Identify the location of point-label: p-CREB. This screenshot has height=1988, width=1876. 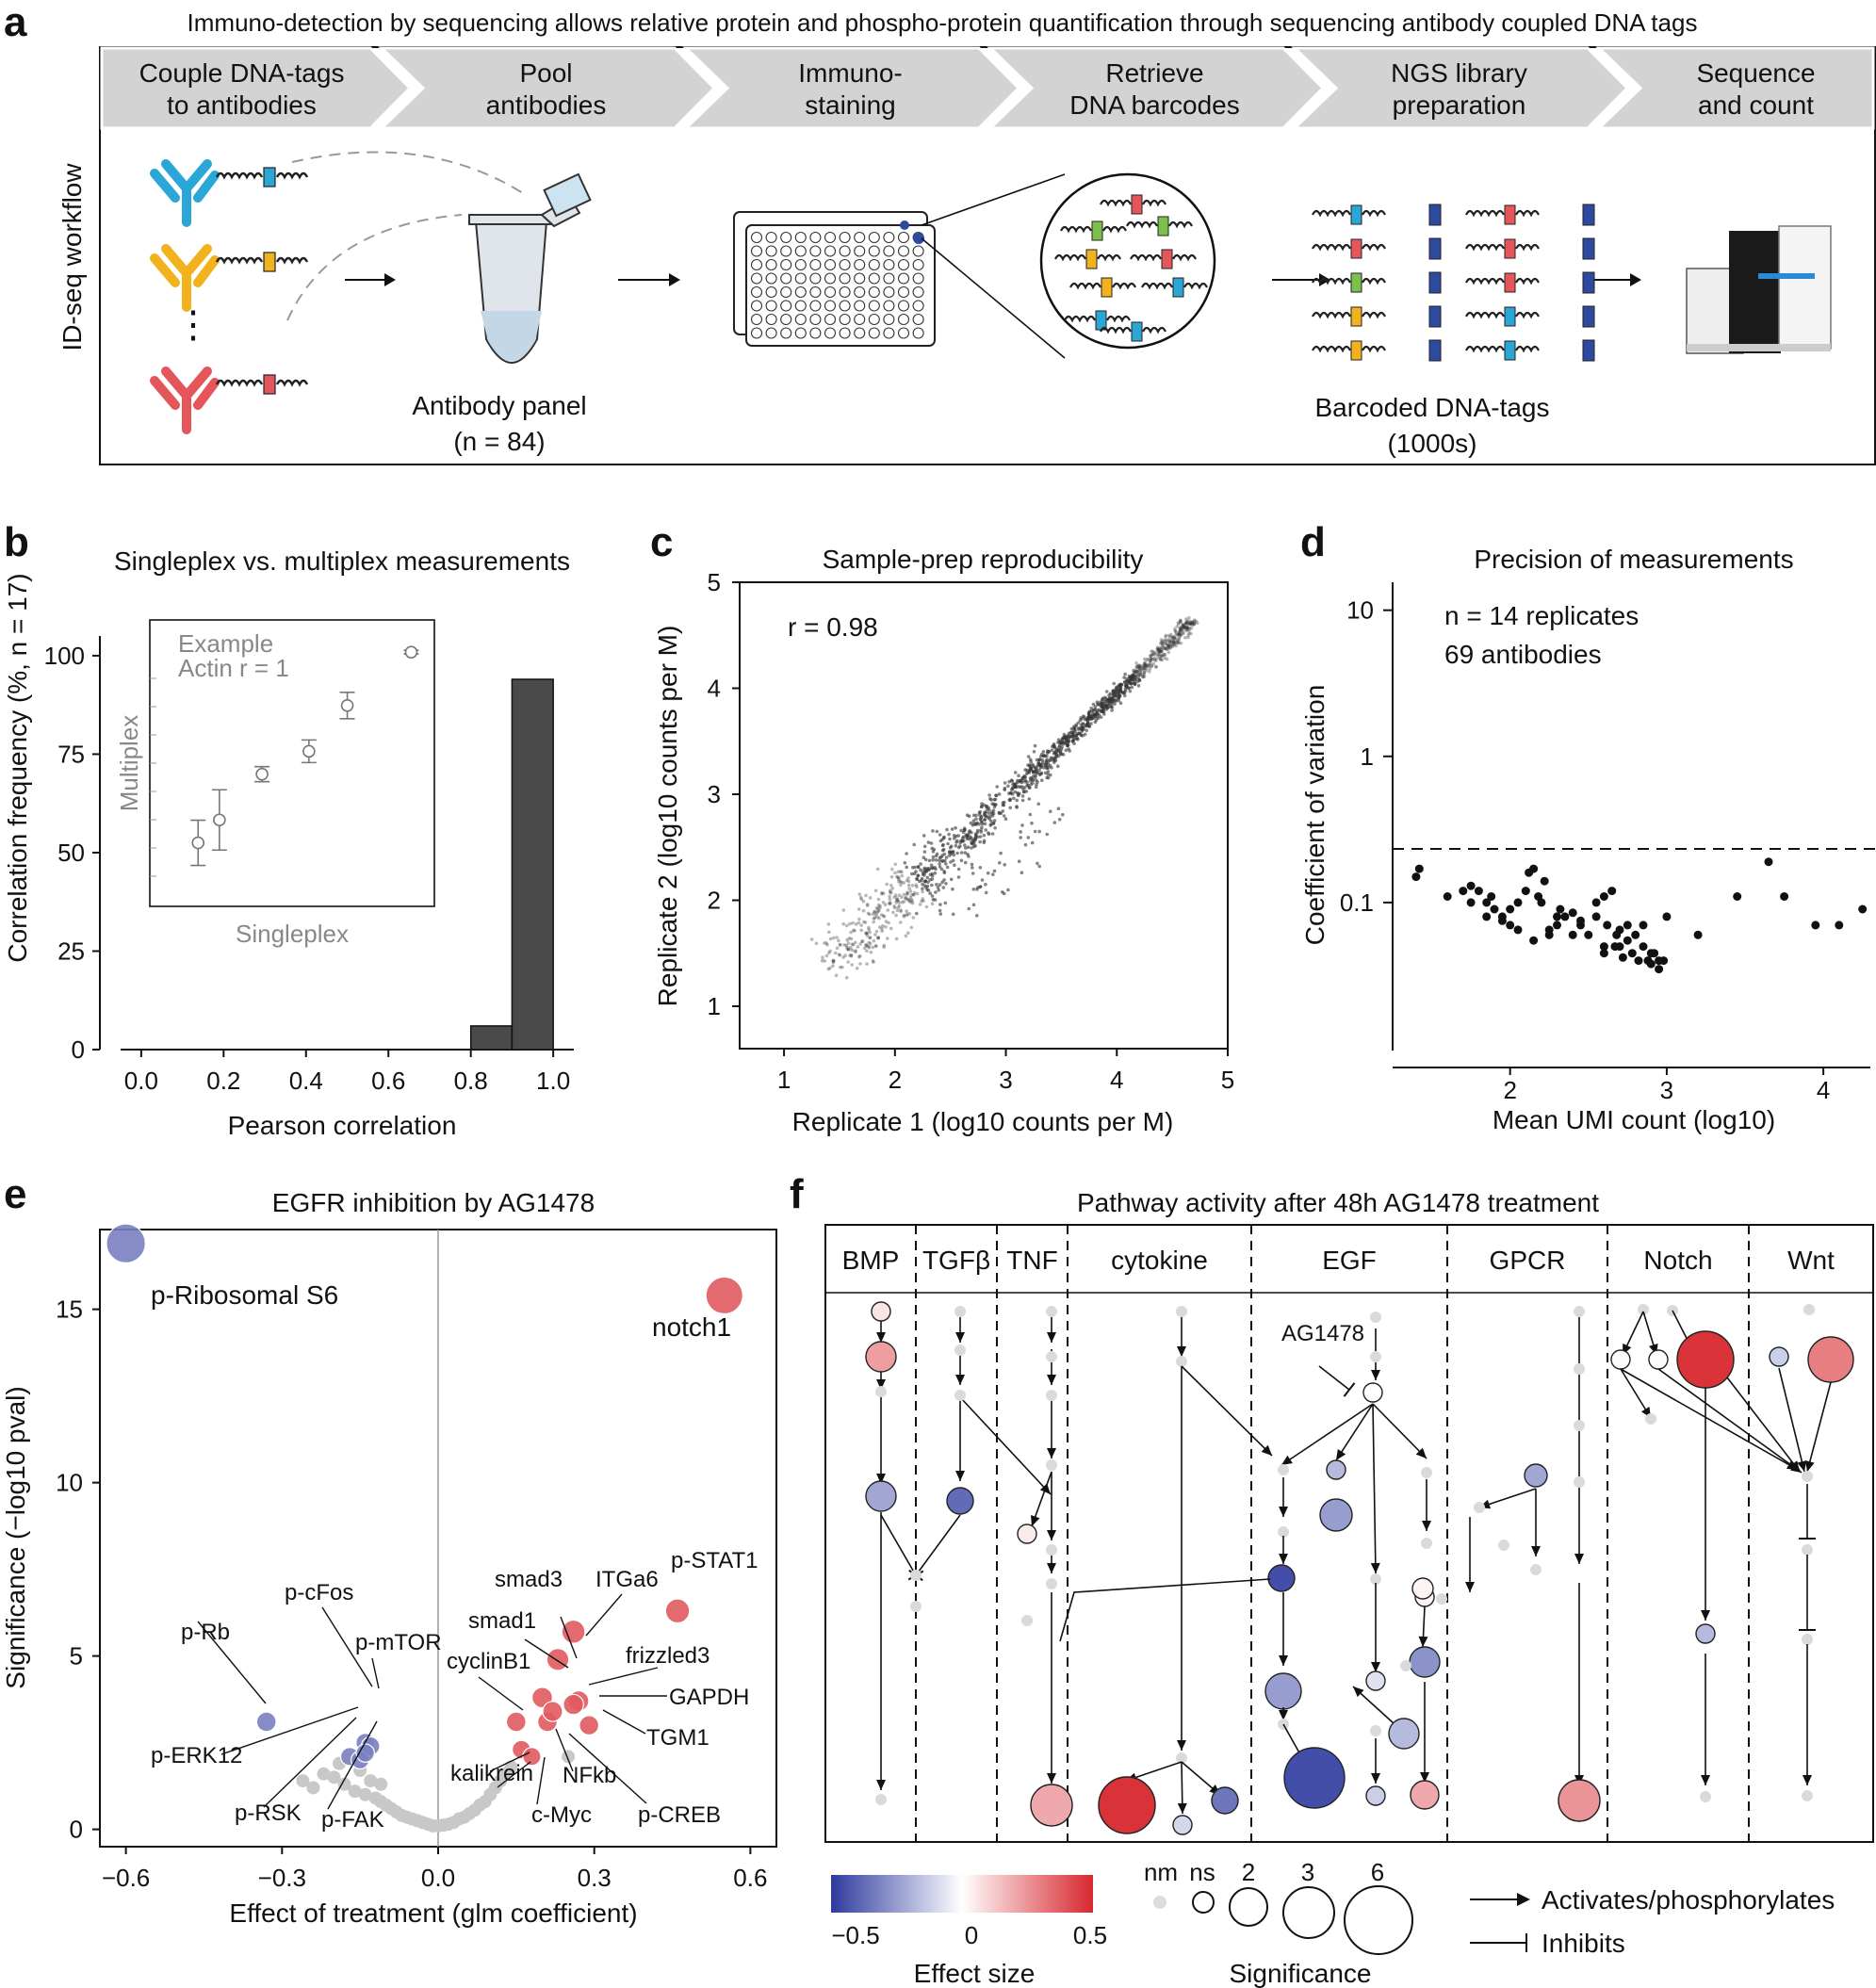
(679, 1815).